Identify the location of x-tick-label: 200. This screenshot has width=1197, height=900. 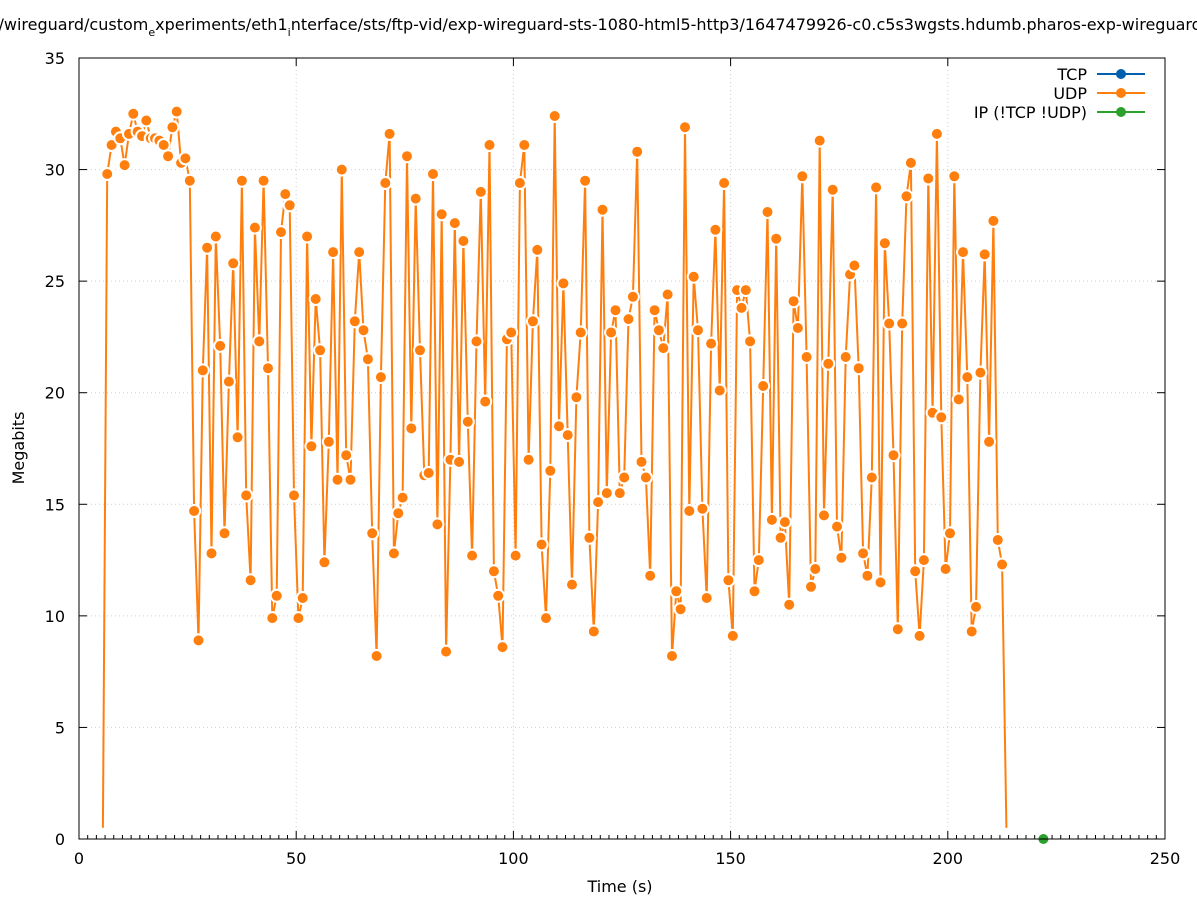
(948, 858).